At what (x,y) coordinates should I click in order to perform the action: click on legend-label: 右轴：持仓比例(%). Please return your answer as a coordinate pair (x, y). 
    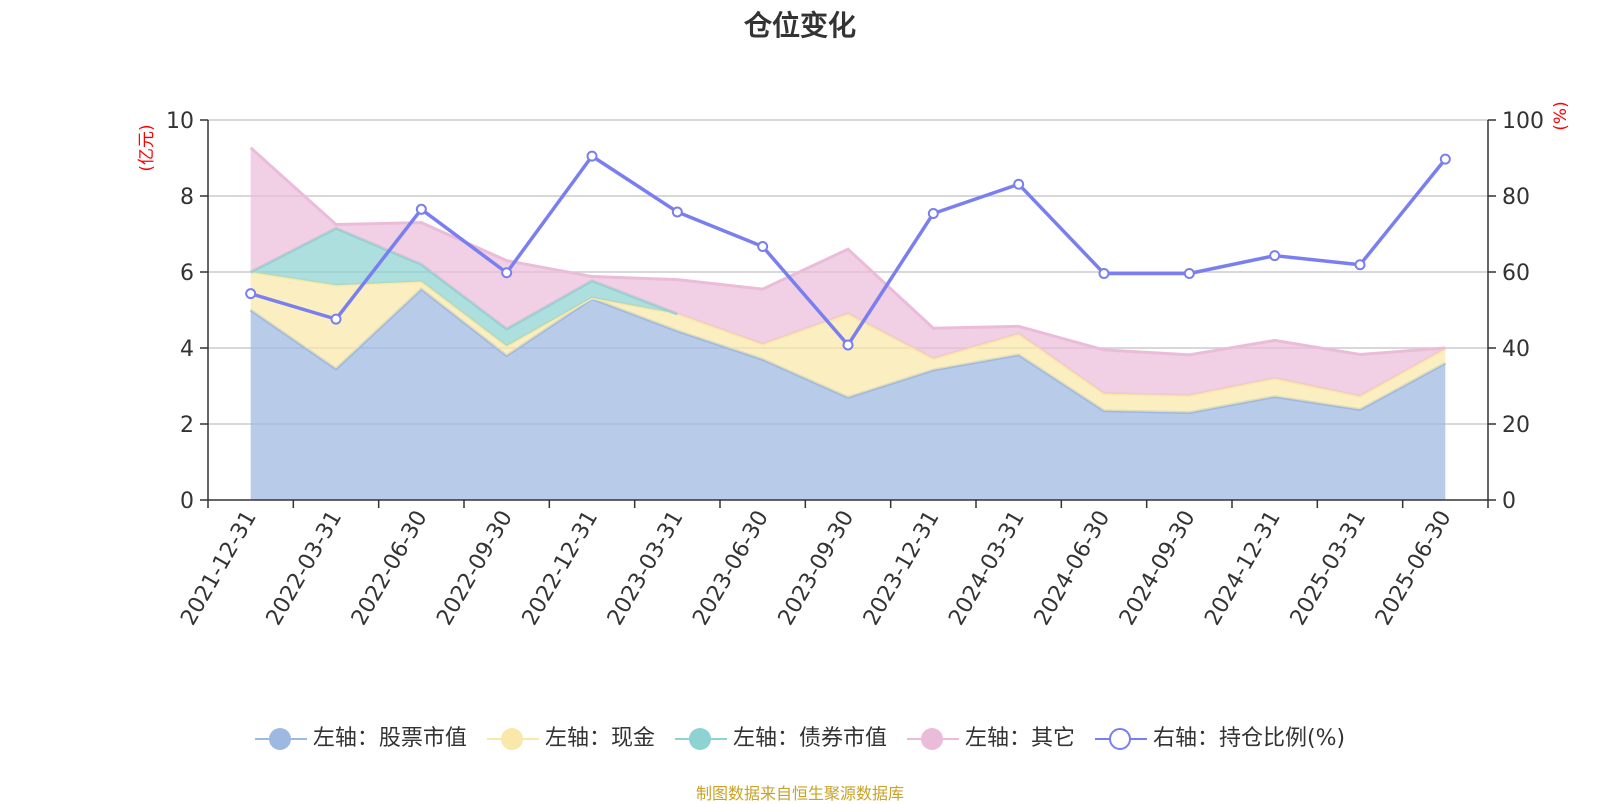
    Looking at the image, I should click on (1249, 738).